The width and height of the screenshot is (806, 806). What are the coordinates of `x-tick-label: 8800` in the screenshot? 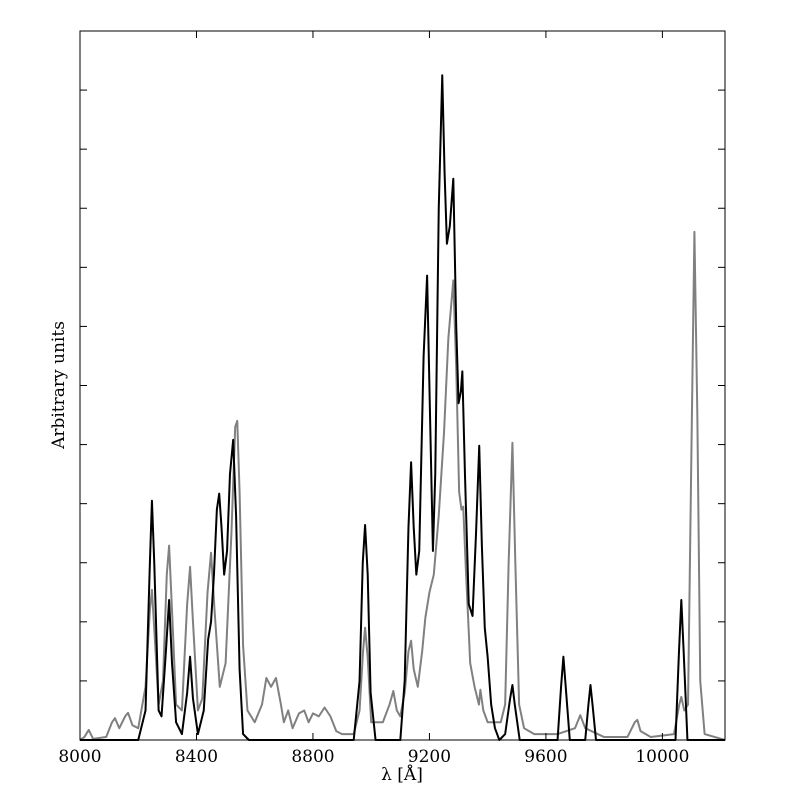 It's located at (312, 757).